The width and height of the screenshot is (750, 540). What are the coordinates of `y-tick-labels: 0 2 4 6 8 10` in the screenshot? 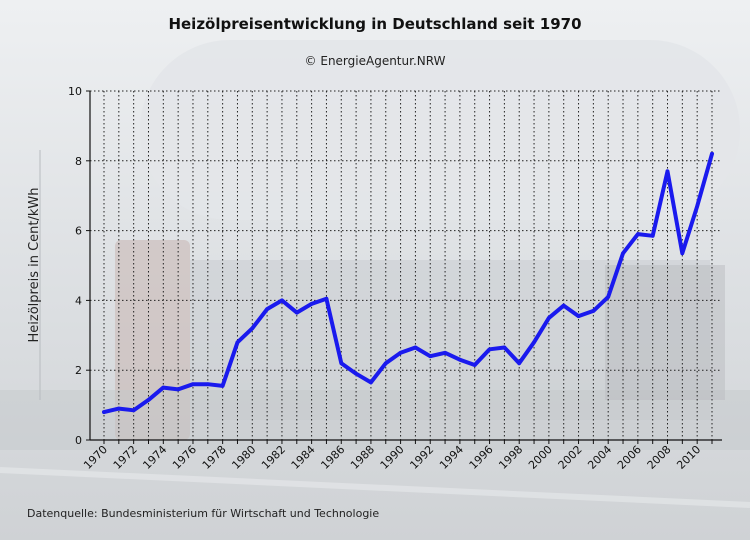 It's located at (75, 266).